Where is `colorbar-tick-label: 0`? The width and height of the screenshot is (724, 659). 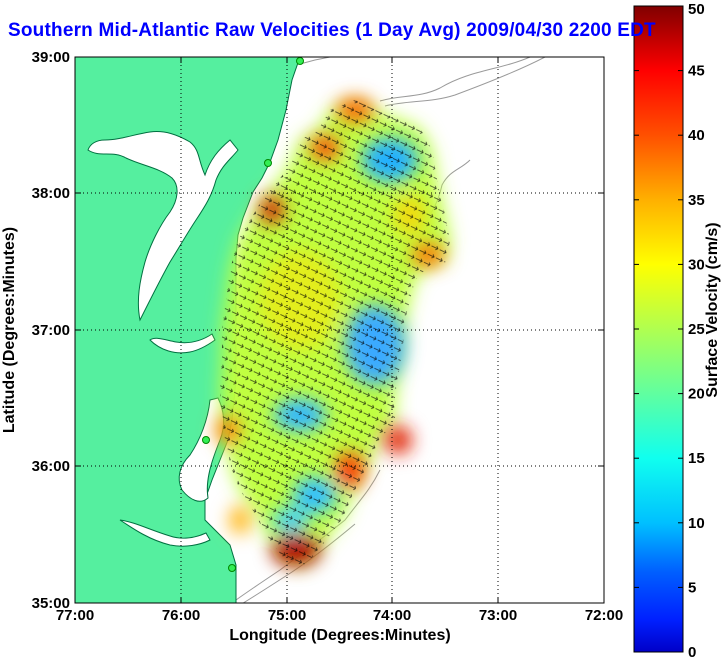
colorbar-tick-label: 0 is located at coordinates (692, 651).